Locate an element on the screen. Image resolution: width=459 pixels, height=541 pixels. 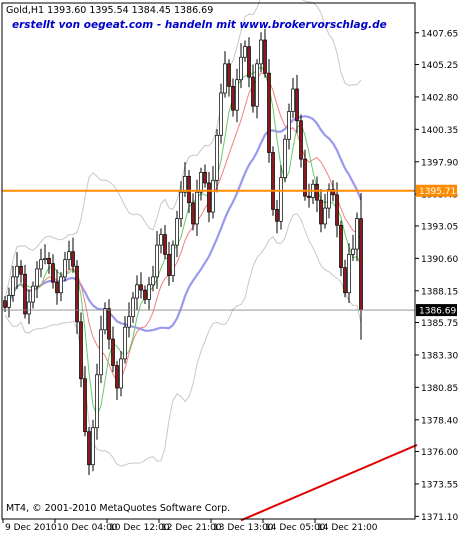
trend-line is located at coordinates (329, 482).